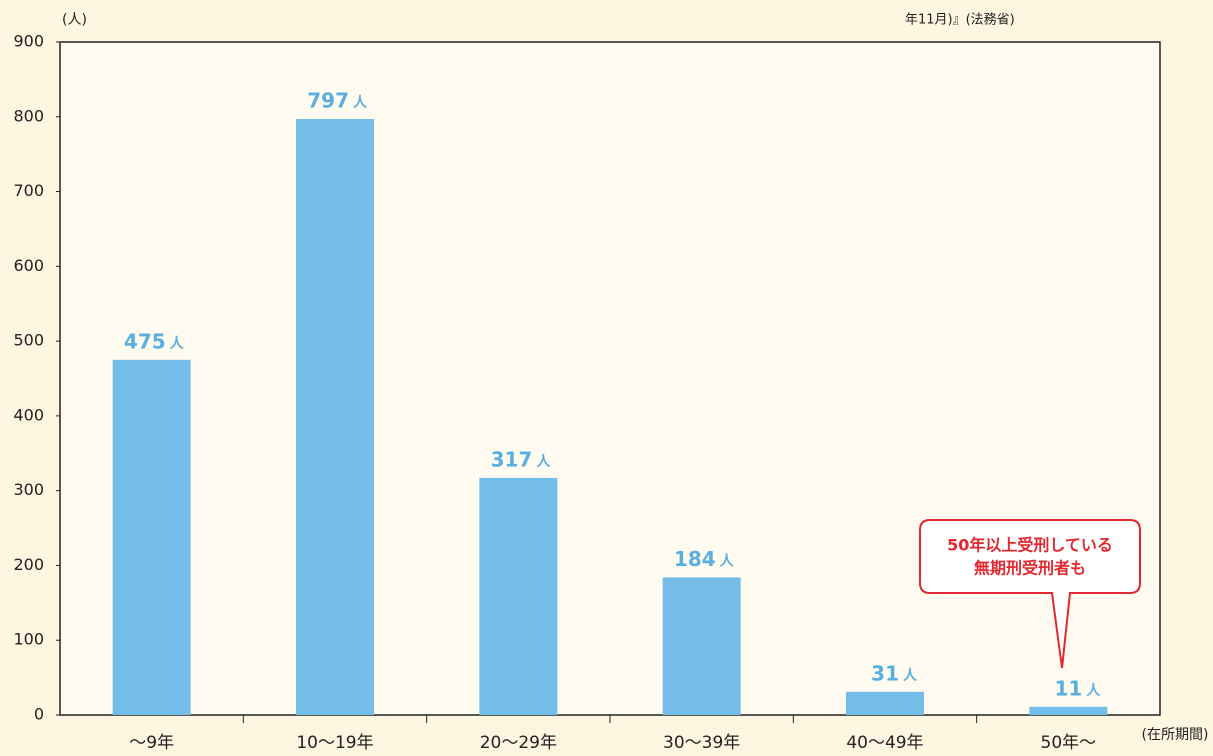 This screenshot has width=1213, height=756. I want to click on y-tick-label: 700, so click(28, 190).